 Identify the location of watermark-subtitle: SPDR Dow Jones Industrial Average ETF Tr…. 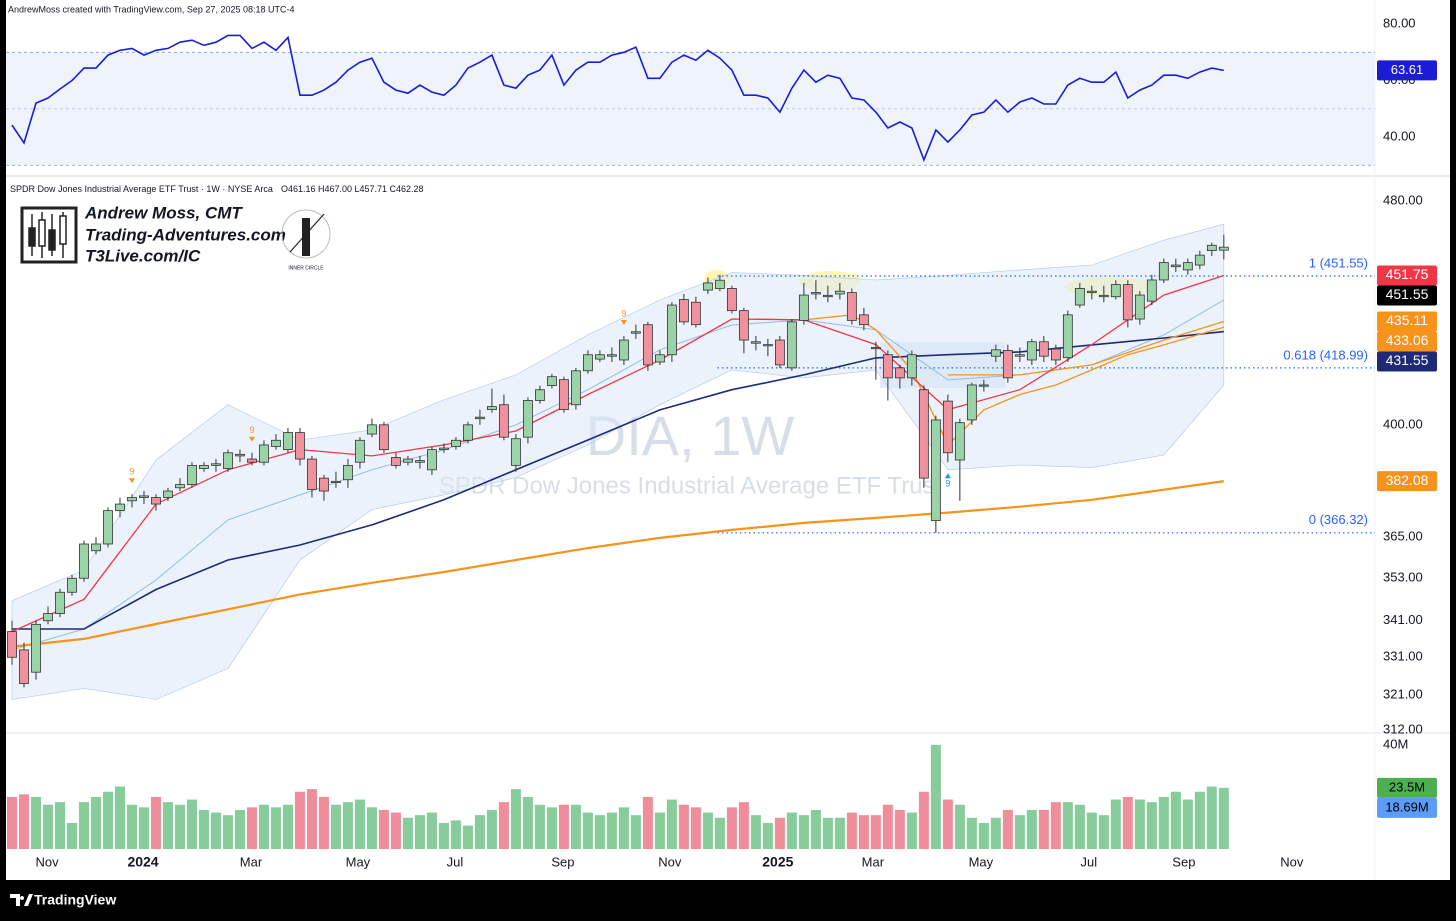
(690, 485).